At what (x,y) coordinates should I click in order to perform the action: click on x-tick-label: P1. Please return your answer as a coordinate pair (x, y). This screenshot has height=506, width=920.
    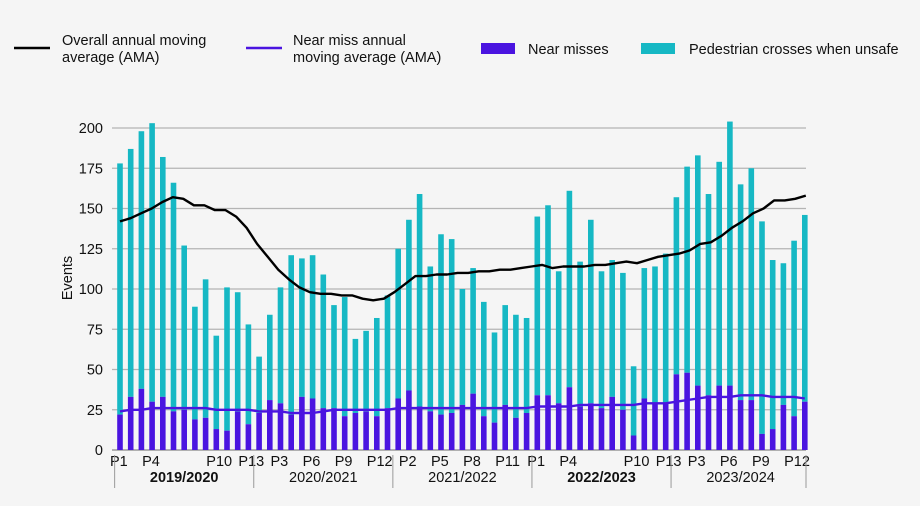
    Looking at the image, I should click on (119, 462).